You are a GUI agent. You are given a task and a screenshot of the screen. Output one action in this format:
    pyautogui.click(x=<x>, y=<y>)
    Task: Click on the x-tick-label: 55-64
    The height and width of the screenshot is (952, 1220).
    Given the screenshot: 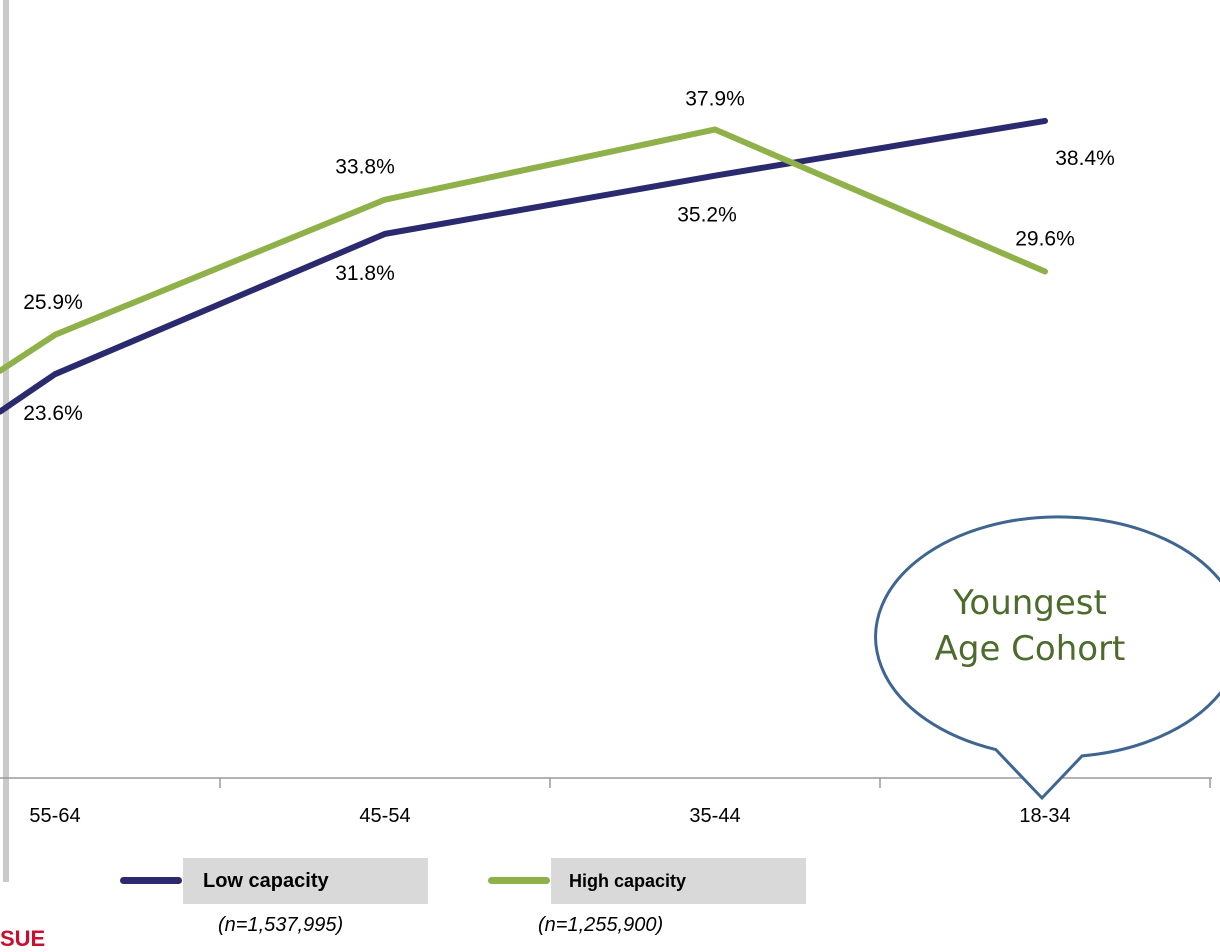 What is the action you would take?
    pyautogui.click(x=54, y=816)
    